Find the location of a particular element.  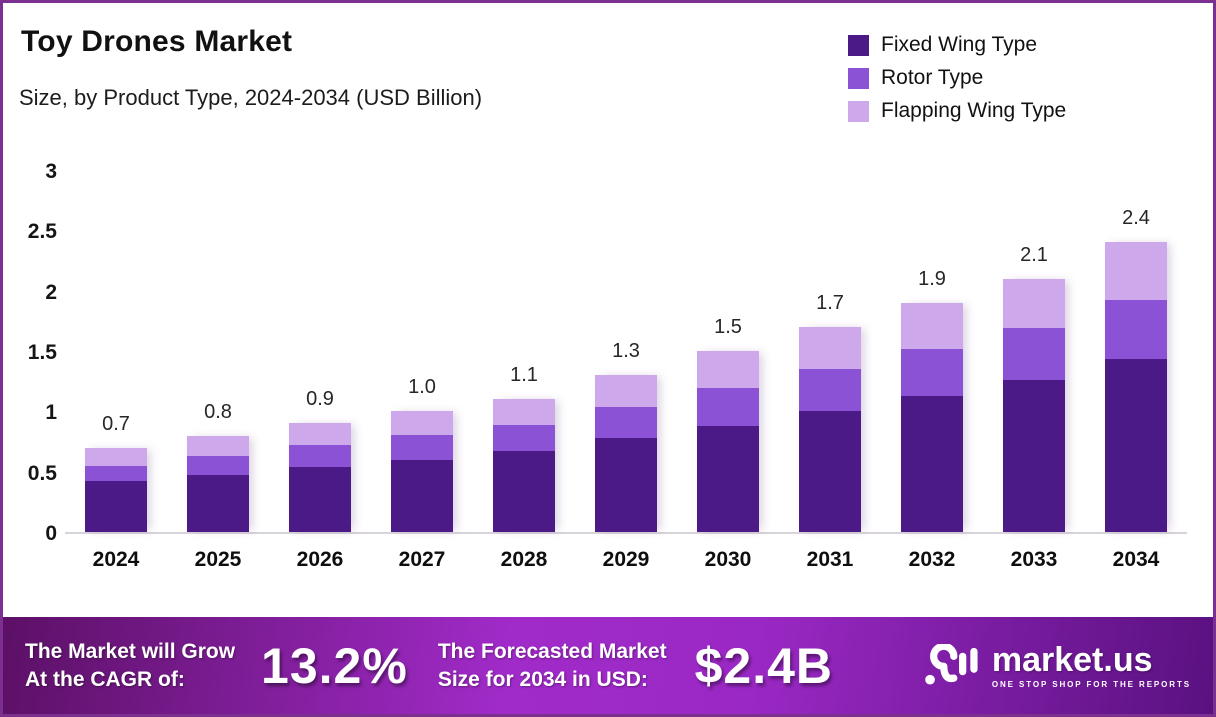

cagr-value: 13.2% is located at coordinates (334, 665).